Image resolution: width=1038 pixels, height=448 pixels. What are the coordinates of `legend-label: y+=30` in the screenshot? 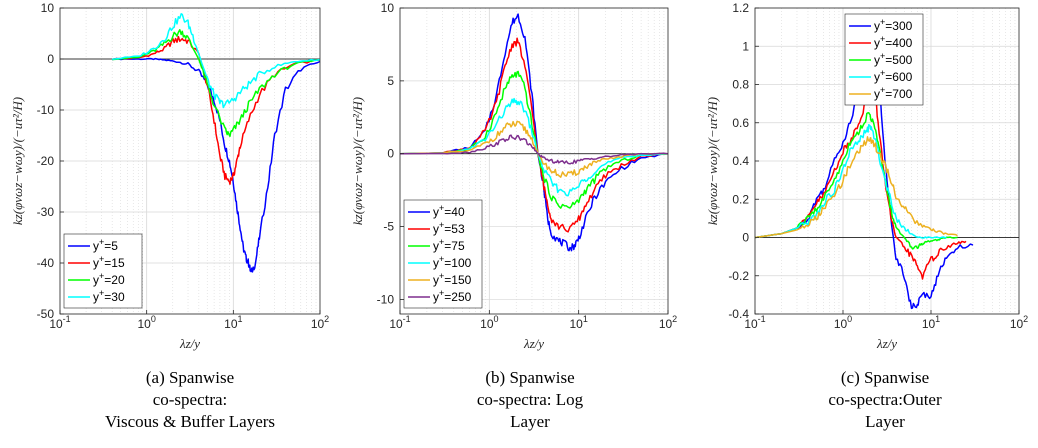 It's located at (109, 296).